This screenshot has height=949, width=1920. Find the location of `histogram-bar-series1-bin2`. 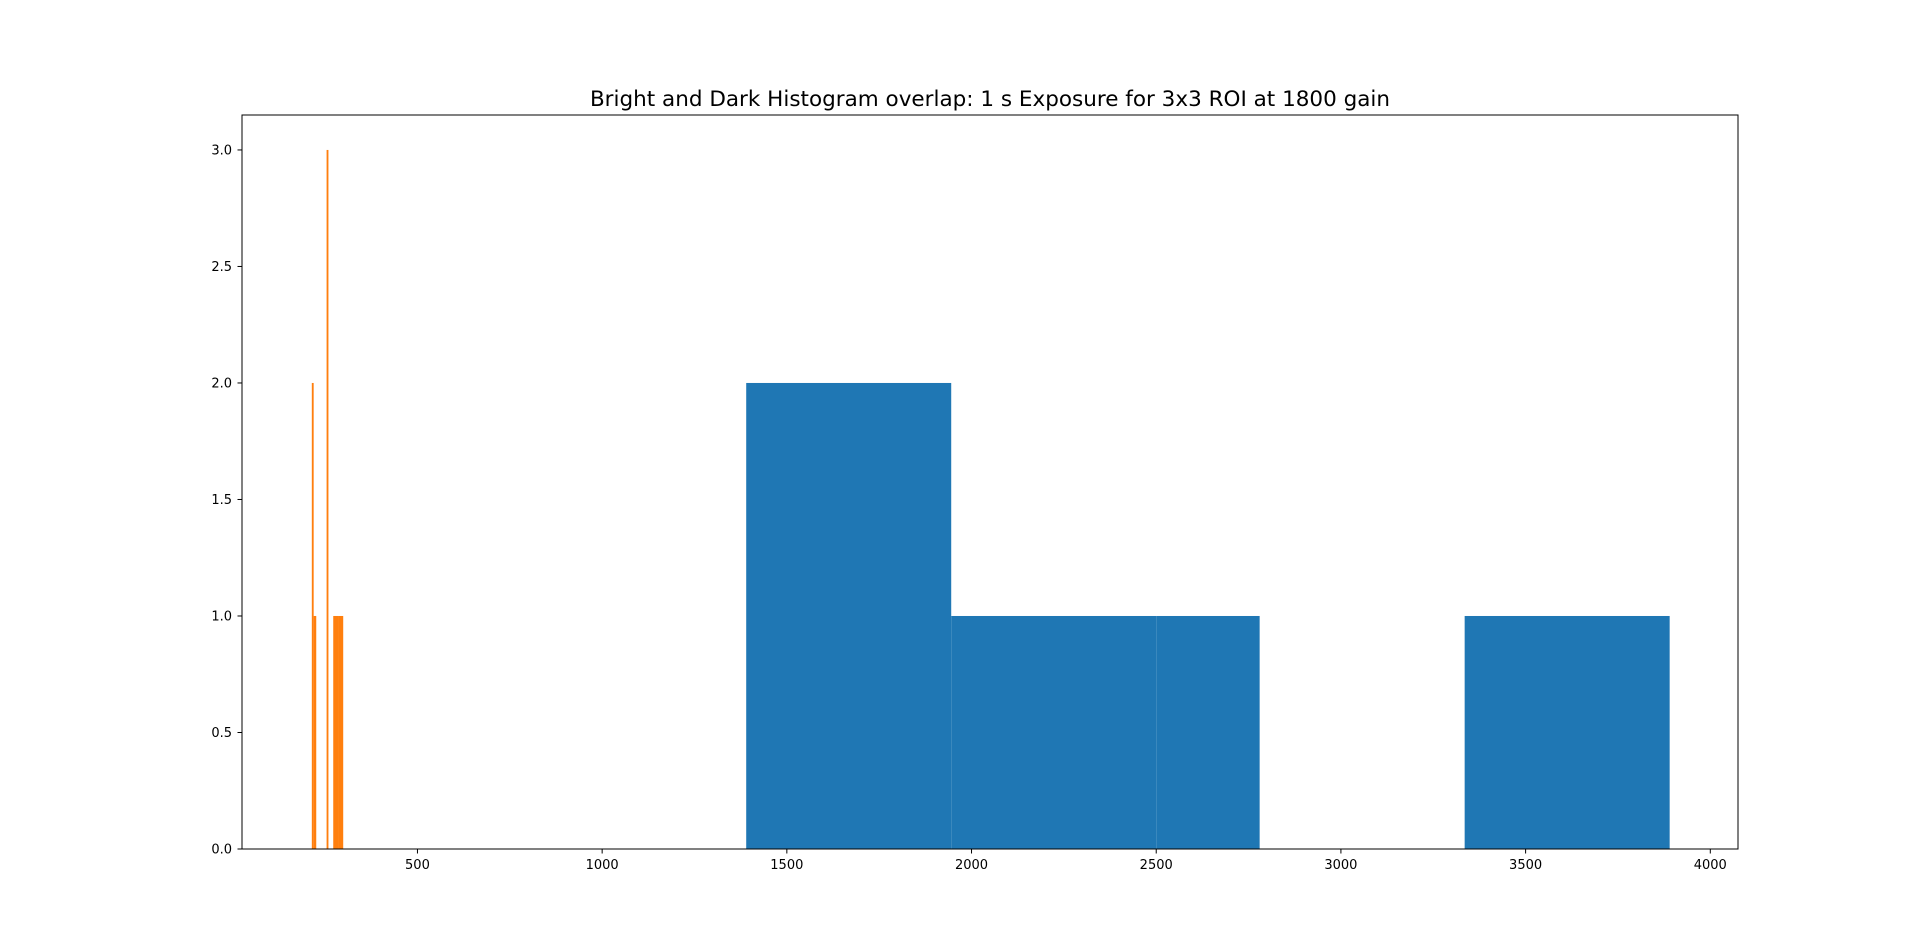

histogram-bar-series1-bin2 is located at coordinates (1054, 732).